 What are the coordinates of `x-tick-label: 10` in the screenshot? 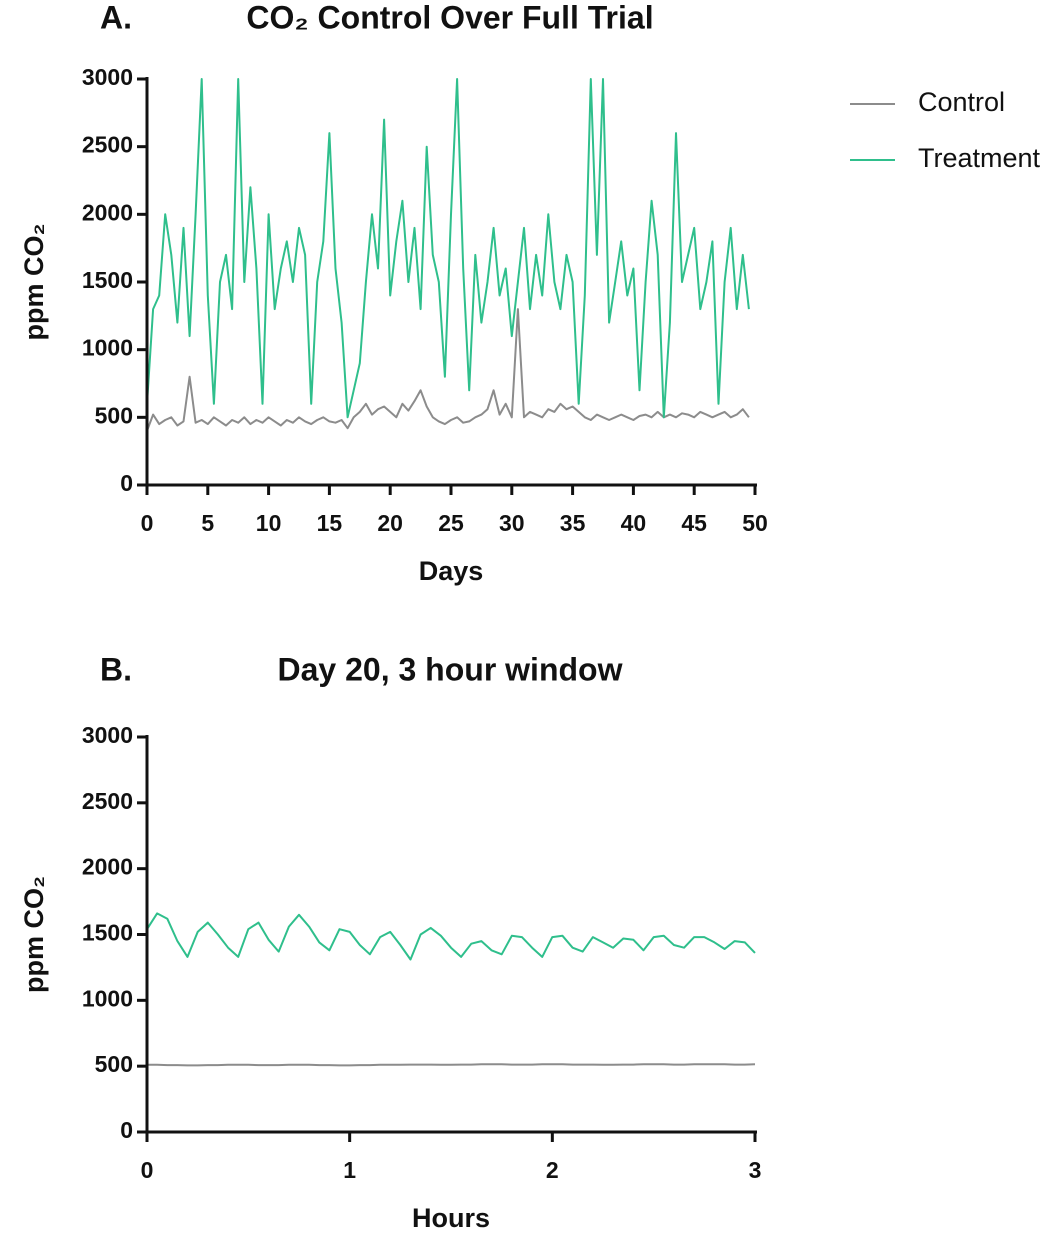 It's located at (269, 523).